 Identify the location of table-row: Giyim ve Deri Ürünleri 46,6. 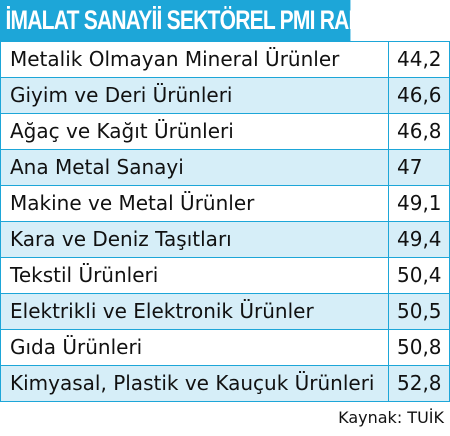
(225, 95).